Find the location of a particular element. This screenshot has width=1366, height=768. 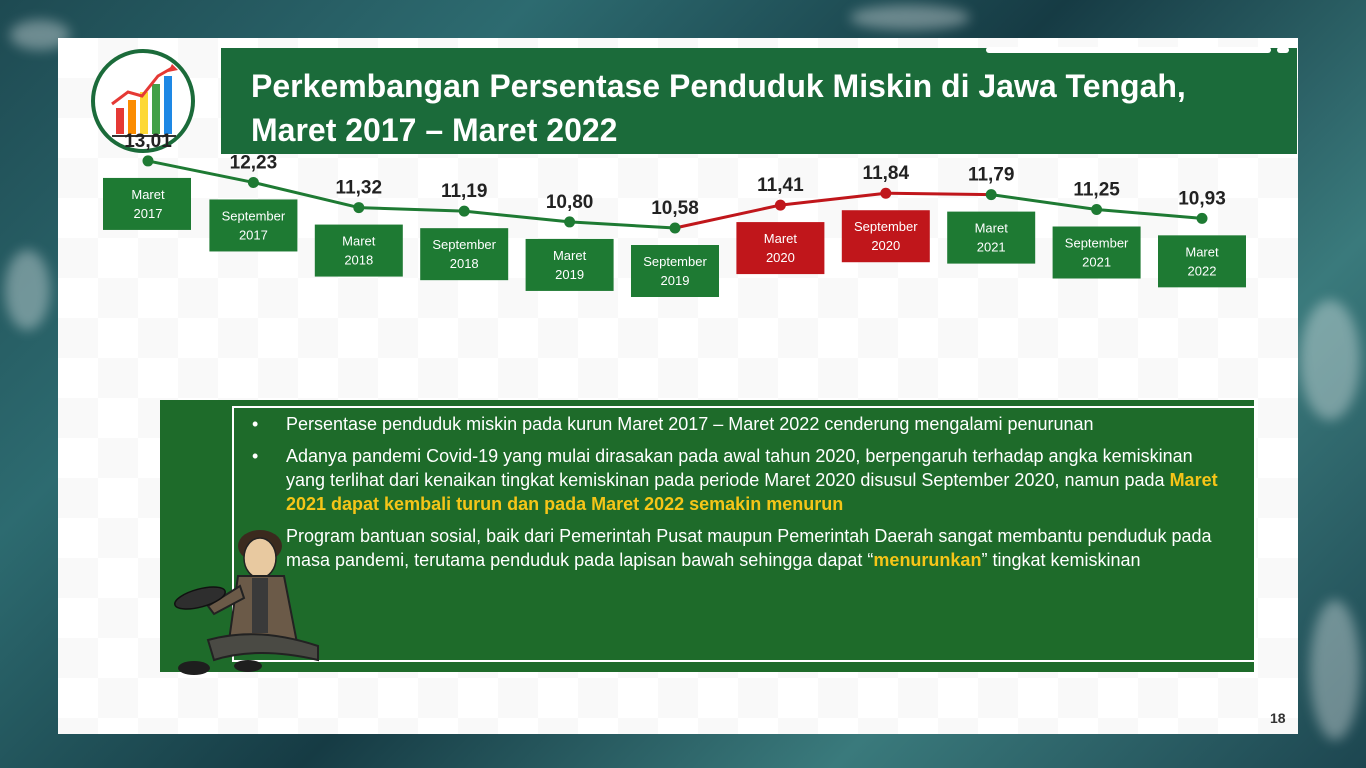

page-number: 18 is located at coordinates (1278, 718).